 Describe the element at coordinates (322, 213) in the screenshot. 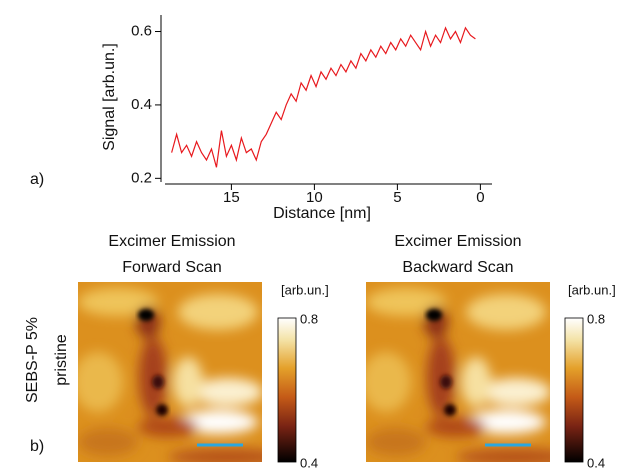

I see `x-axis-label: Distance [nm]` at that location.